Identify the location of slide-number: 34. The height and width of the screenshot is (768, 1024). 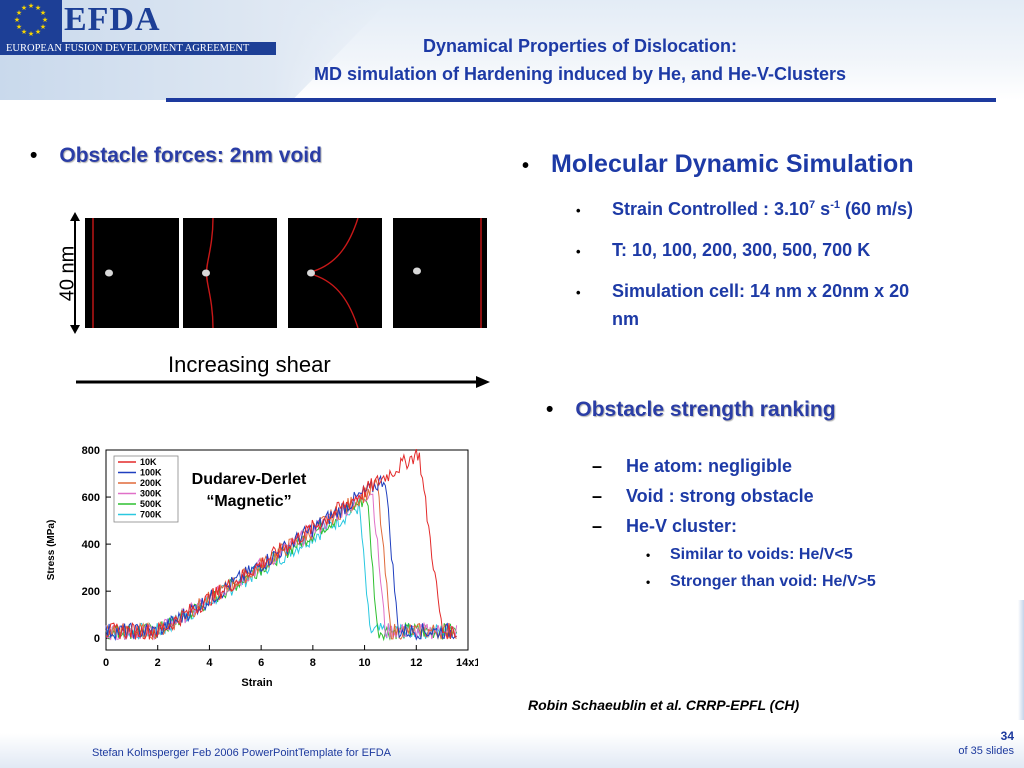
(1007, 736).